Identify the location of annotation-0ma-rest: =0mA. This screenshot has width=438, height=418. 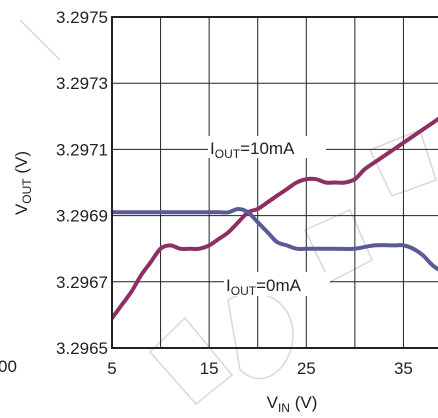
(279, 285).